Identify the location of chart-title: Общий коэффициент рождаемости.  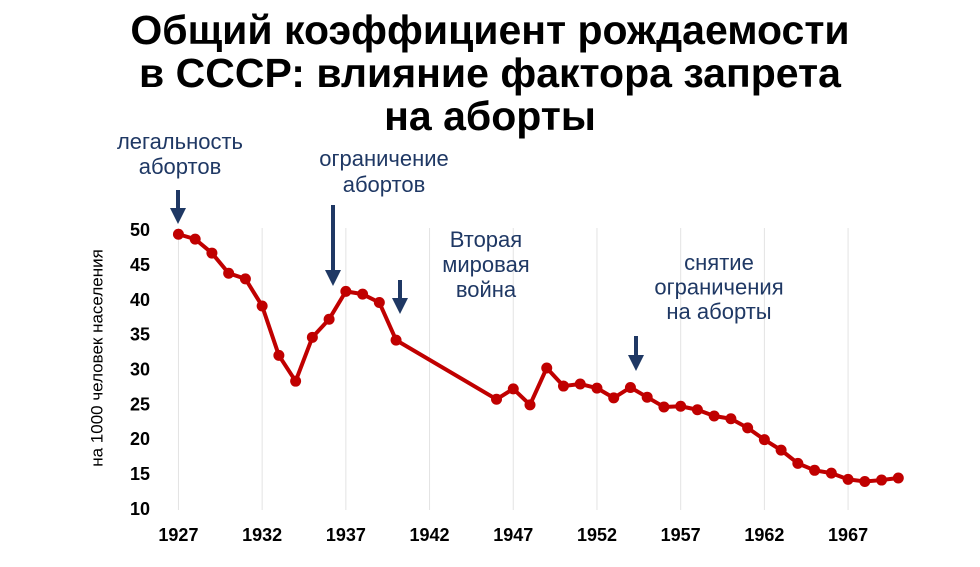
(489, 30).